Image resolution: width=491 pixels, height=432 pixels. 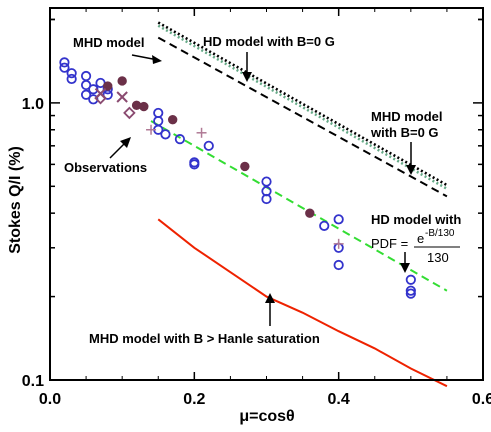 I want to click on y-tick-label: 0.1, so click(x=33, y=381).